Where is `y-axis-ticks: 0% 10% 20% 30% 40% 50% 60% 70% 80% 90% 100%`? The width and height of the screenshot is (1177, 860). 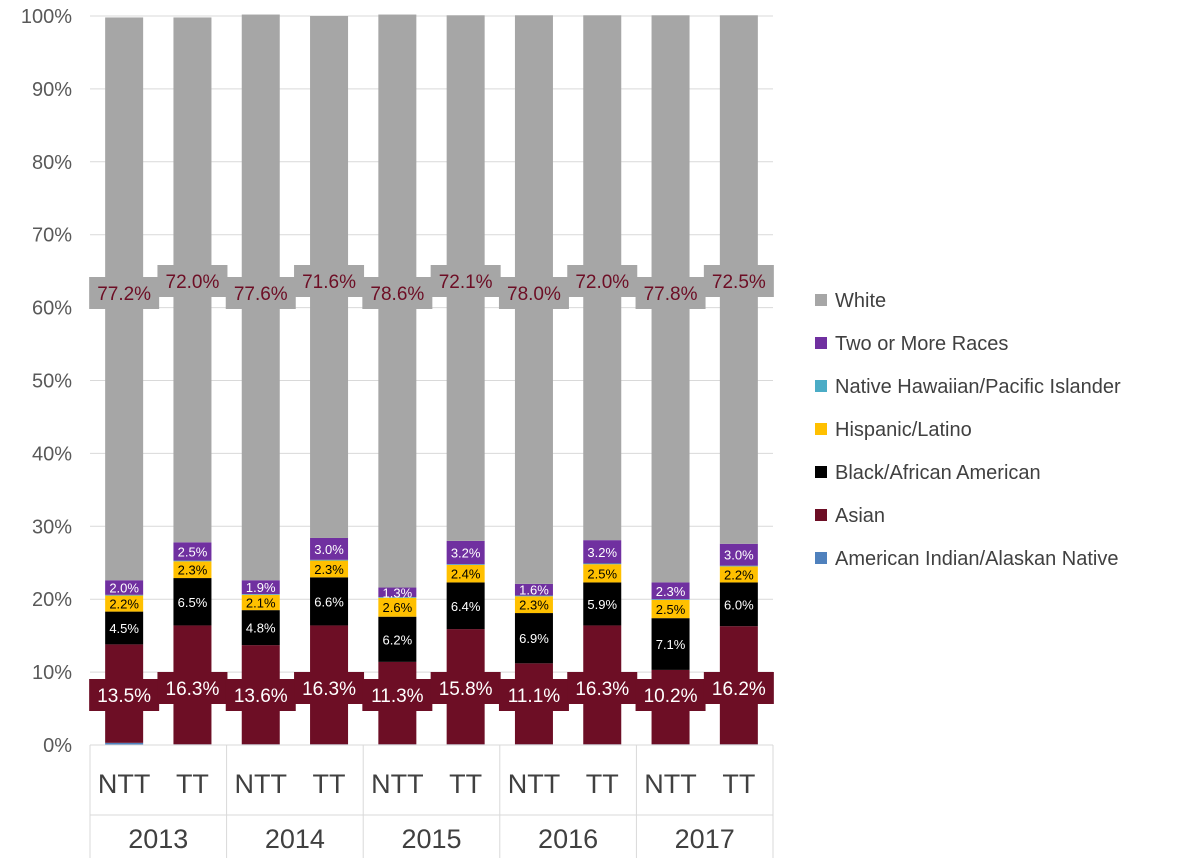 y-axis-ticks: 0% 10% 20% 30% 40% 50% 60% 70% 80% 90% 100% is located at coordinates (46, 381).